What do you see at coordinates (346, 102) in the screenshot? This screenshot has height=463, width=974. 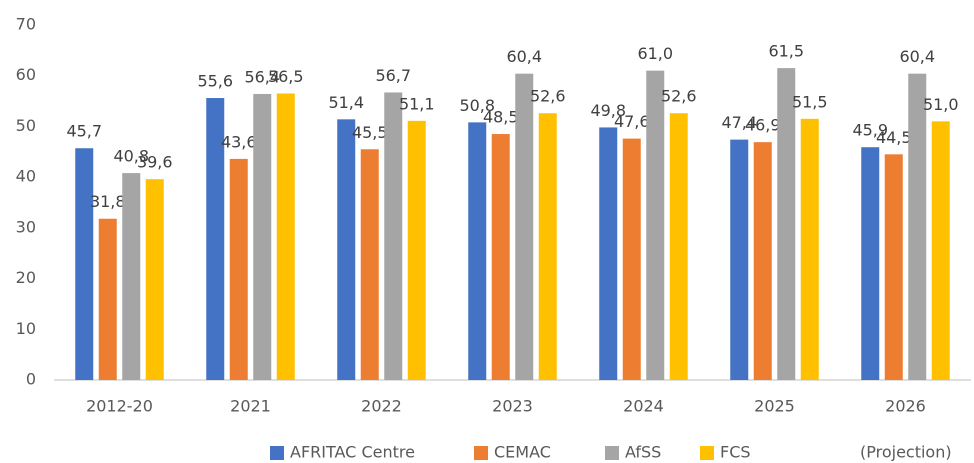 I see `data-label: 51,4` at bounding box center [346, 102].